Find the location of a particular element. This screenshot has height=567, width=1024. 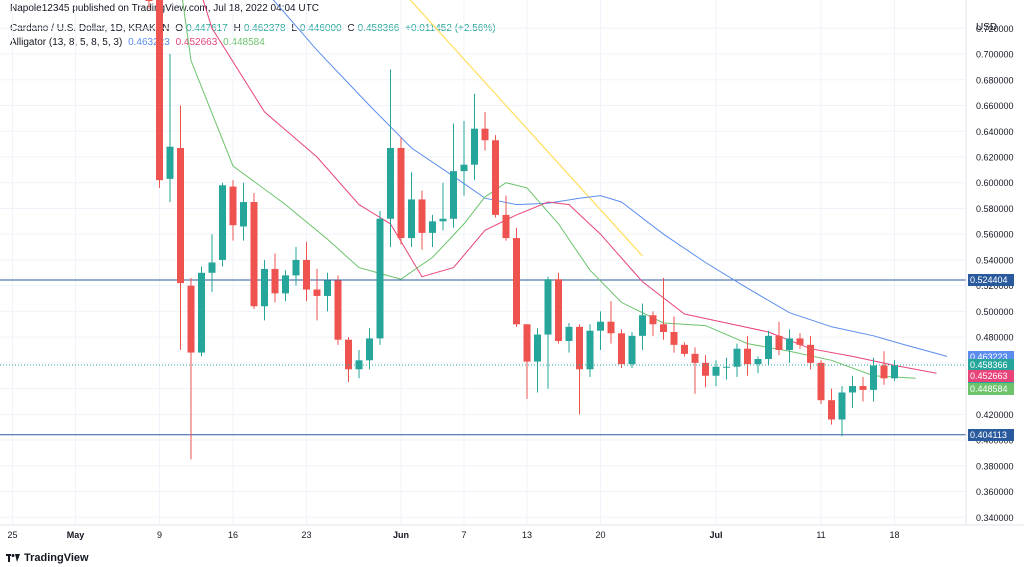

trendline-segment is located at coordinates (522, 128).